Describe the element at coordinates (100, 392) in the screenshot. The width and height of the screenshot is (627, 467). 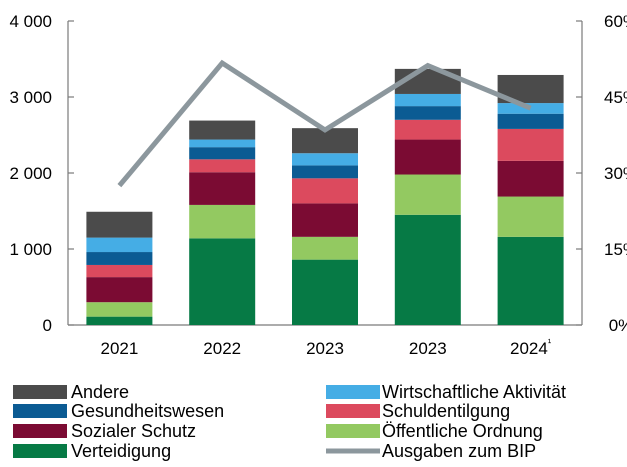
I see `legend-label-left: Andere` at that location.